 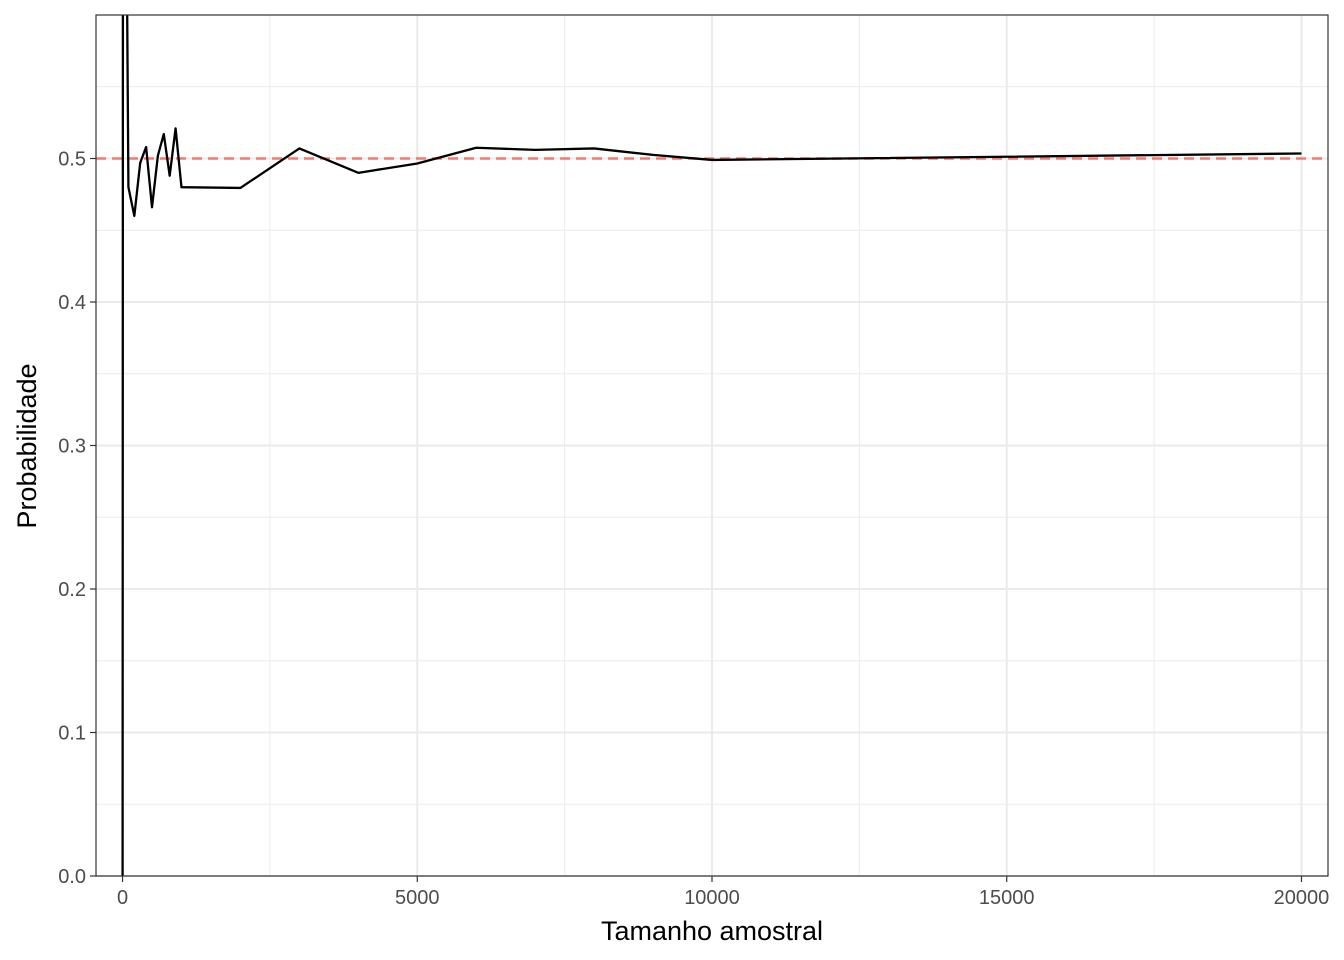 I want to click on y-tick-label: 0.2, so click(x=72, y=590).